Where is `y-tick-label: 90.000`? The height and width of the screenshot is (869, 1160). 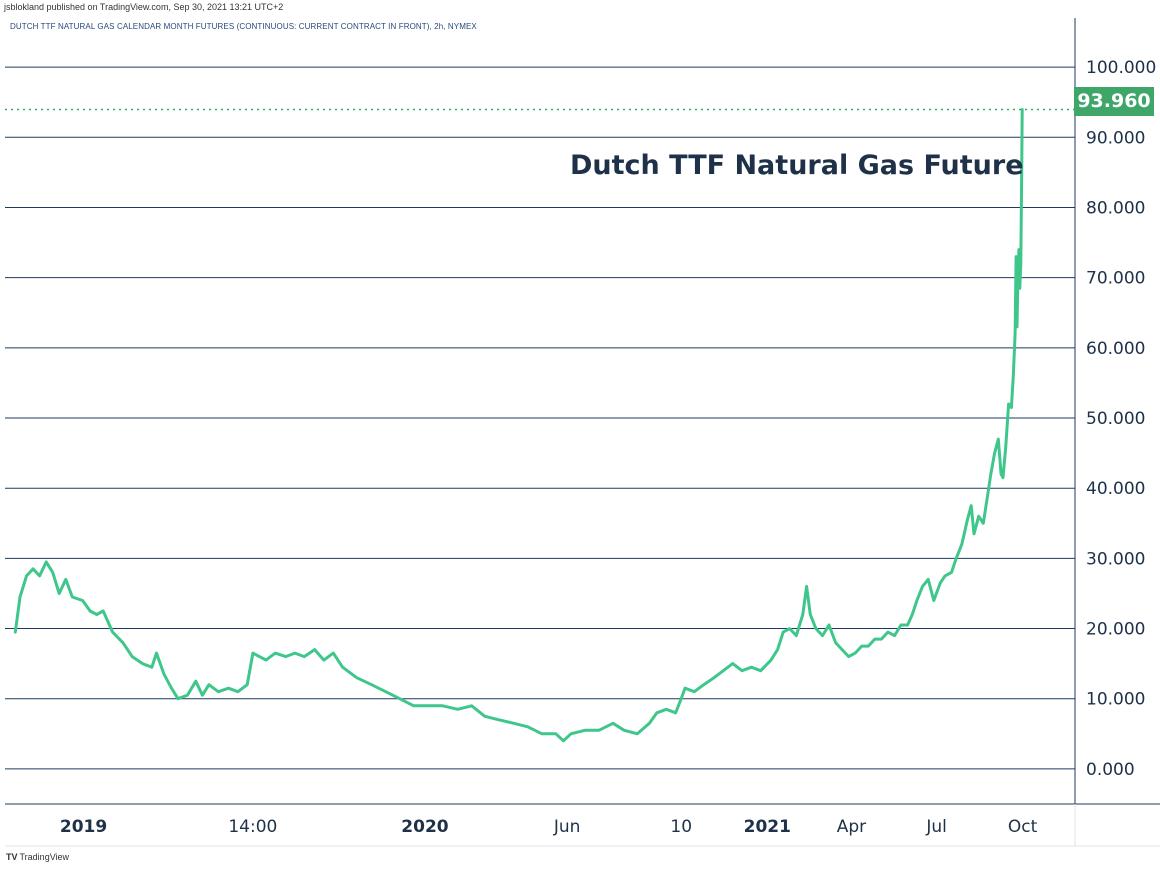 y-tick-label: 90.000 is located at coordinates (1115, 138).